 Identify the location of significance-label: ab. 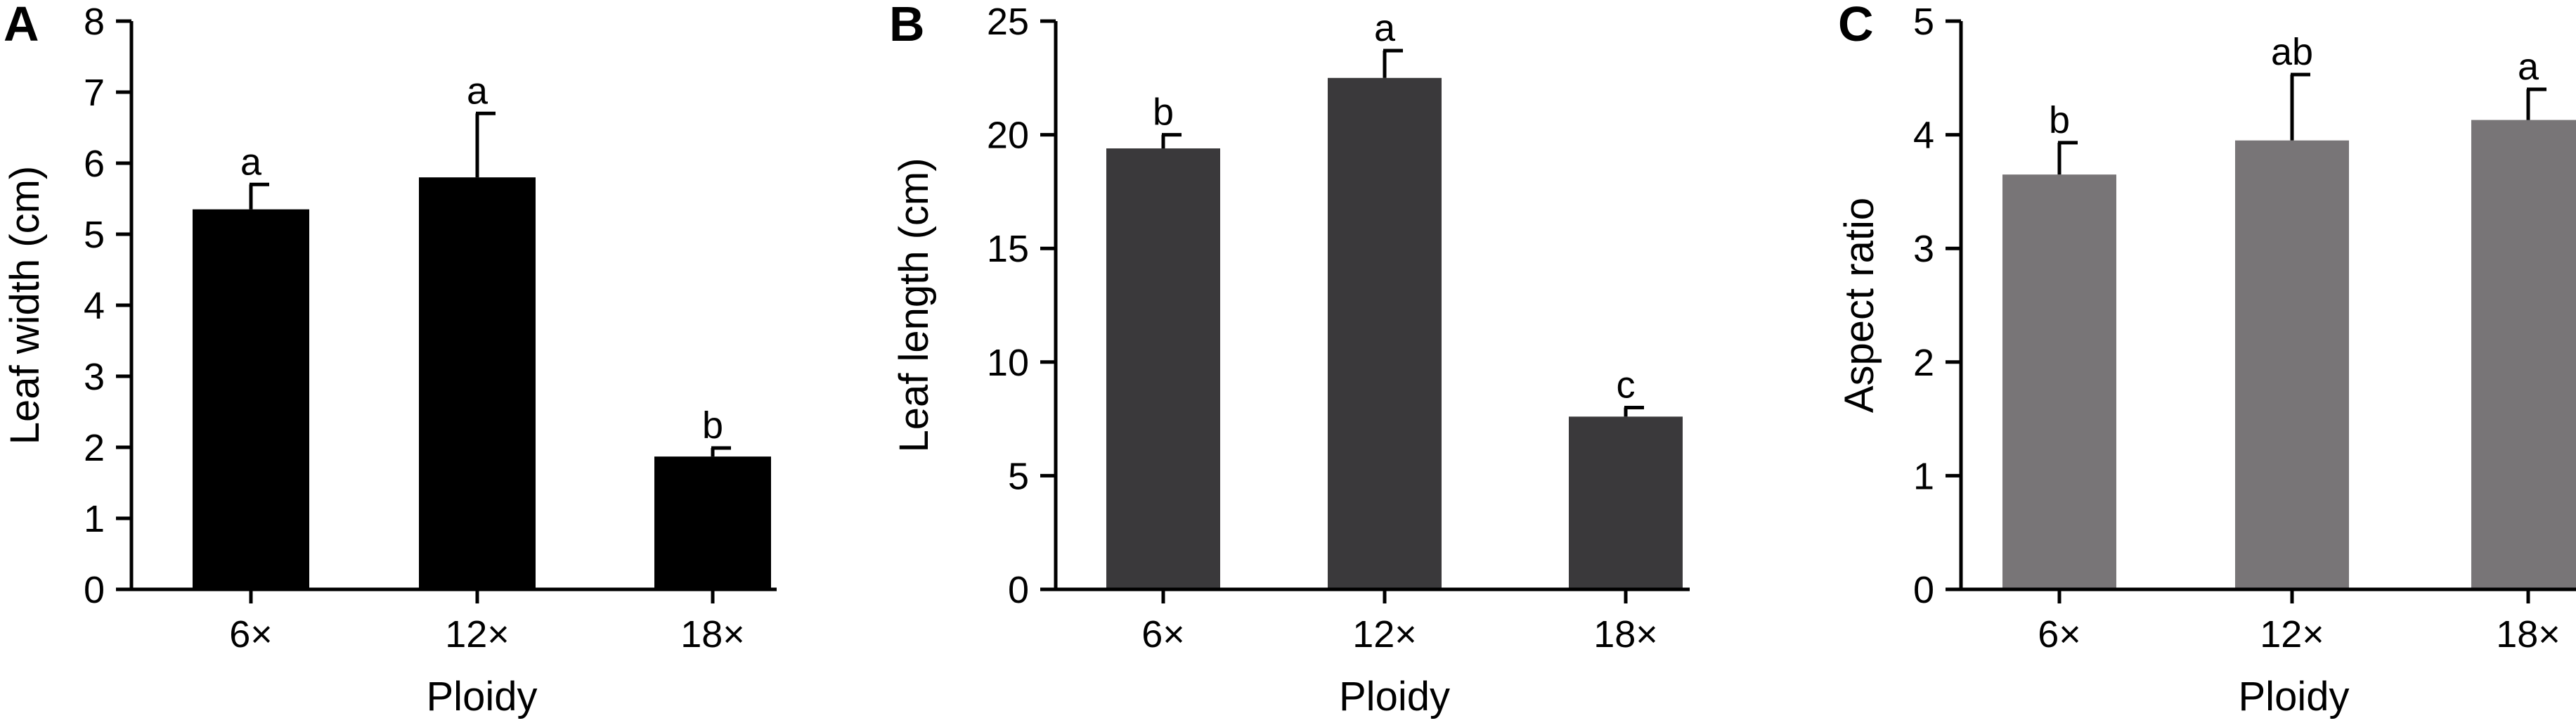
(2292, 52).